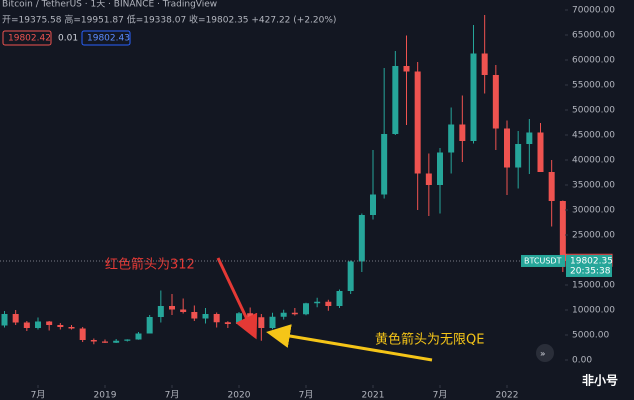  Describe the element at coordinates (590, 271) in the screenshot. I see `countdown: 20:35:38` at that location.